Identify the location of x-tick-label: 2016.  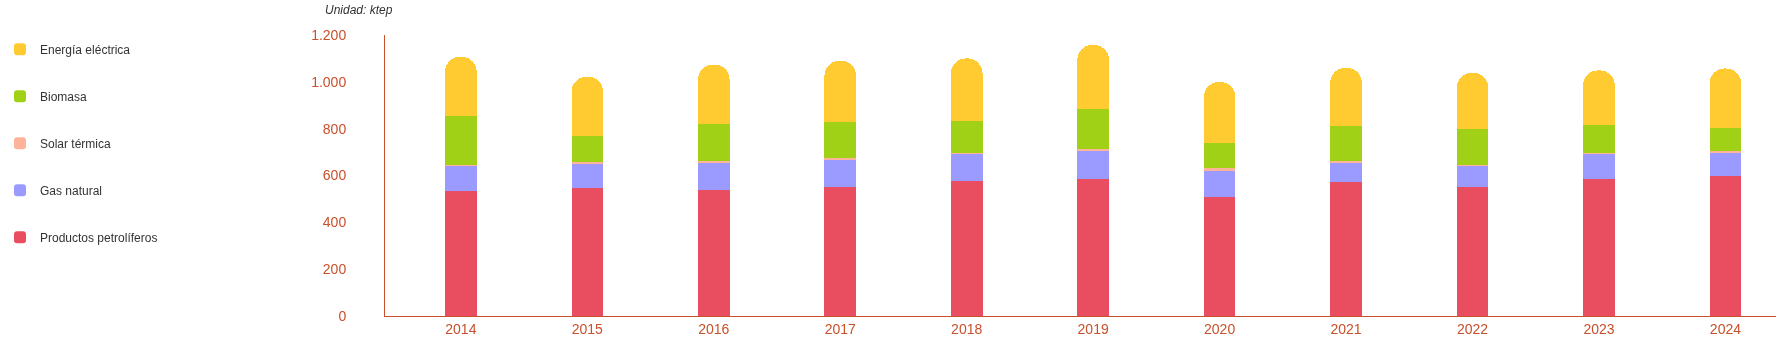
(714, 328).